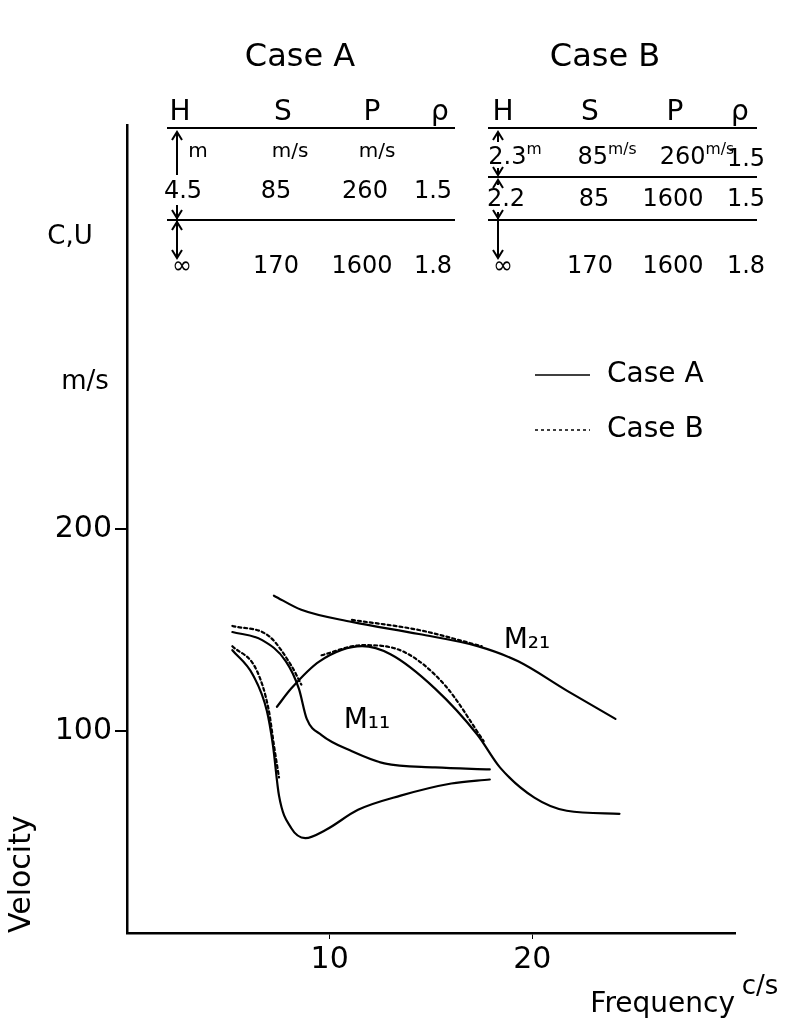 This screenshot has width=789, height=1026. I want to click on y-tick-label: 200, so click(83, 526).